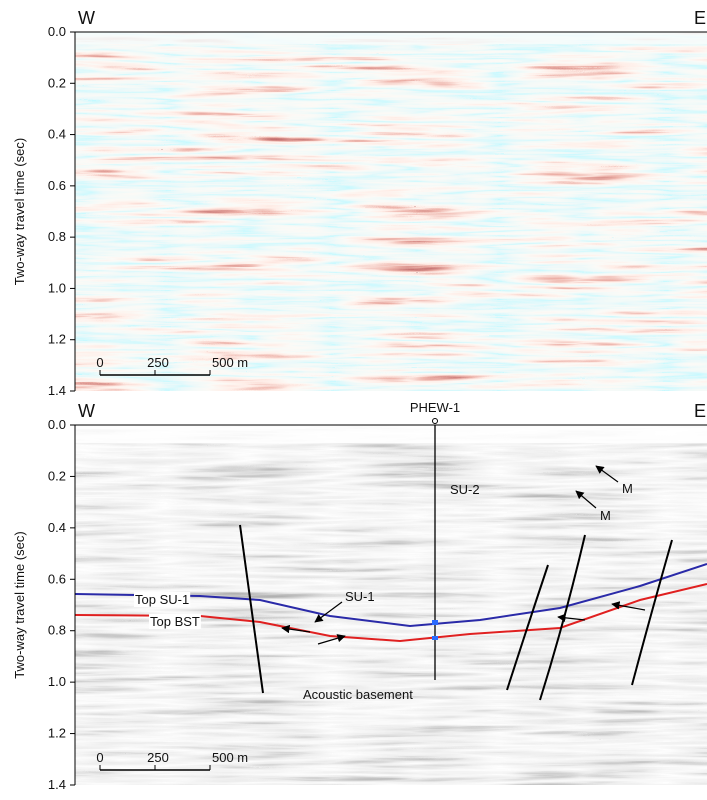 The width and height of the screenshot is (707, 800). I want to click on horizon-top-su1, so click(390, 595).